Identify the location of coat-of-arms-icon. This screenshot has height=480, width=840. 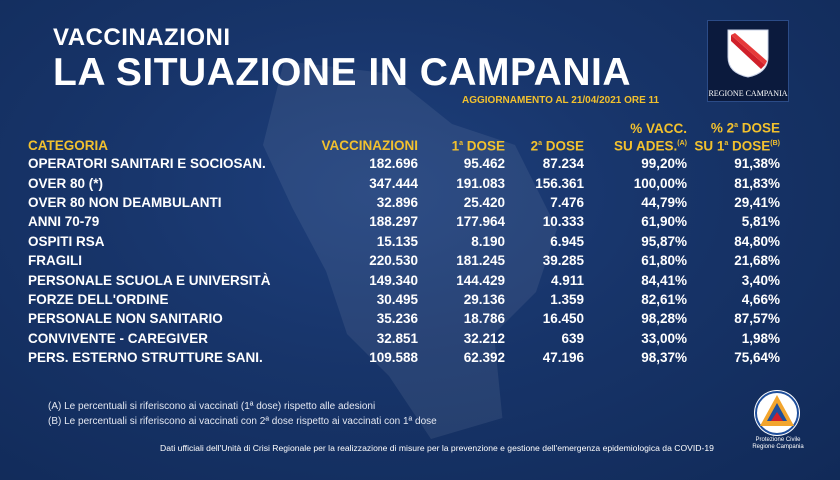
(748, 53).